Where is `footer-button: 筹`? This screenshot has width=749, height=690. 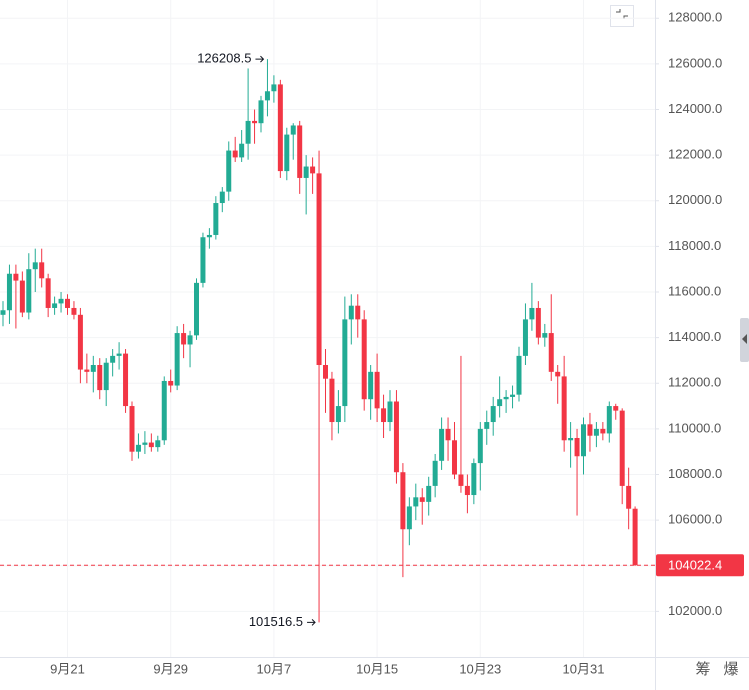
footer-button: 筹 is located at coordinates (702, 669).